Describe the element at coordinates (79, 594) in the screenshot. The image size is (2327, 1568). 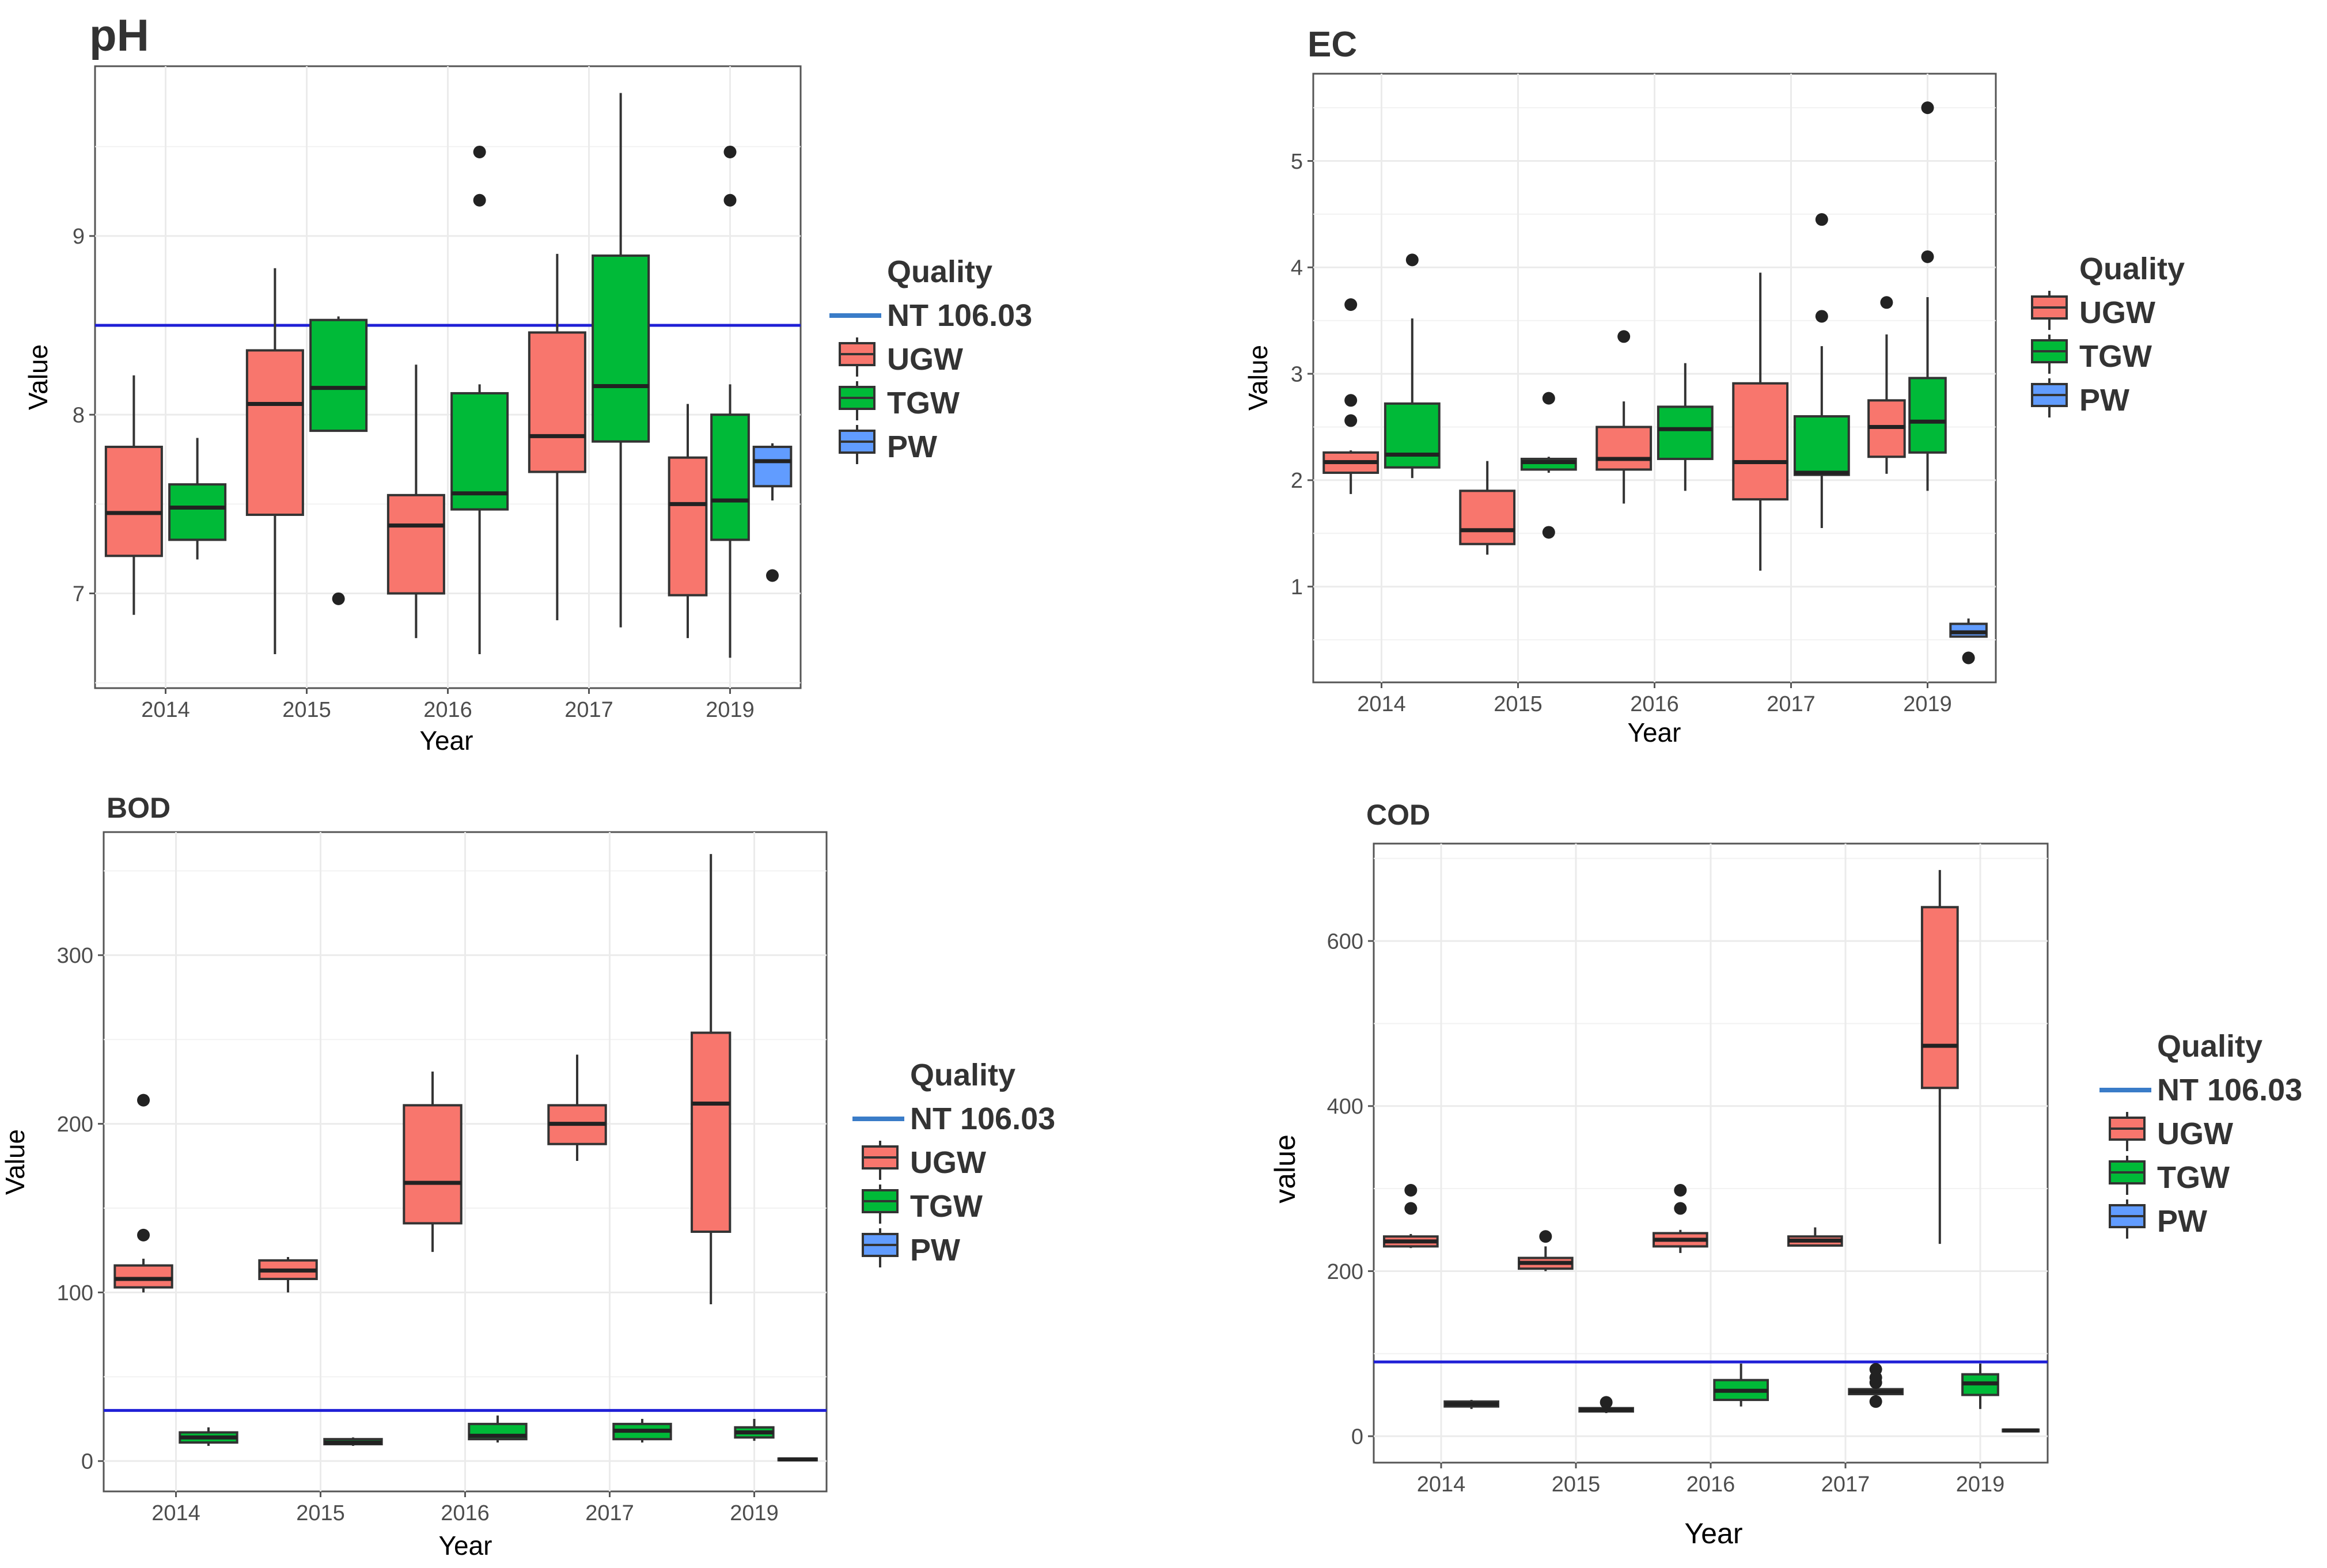
I see `y-tick-label: 7` at that location.